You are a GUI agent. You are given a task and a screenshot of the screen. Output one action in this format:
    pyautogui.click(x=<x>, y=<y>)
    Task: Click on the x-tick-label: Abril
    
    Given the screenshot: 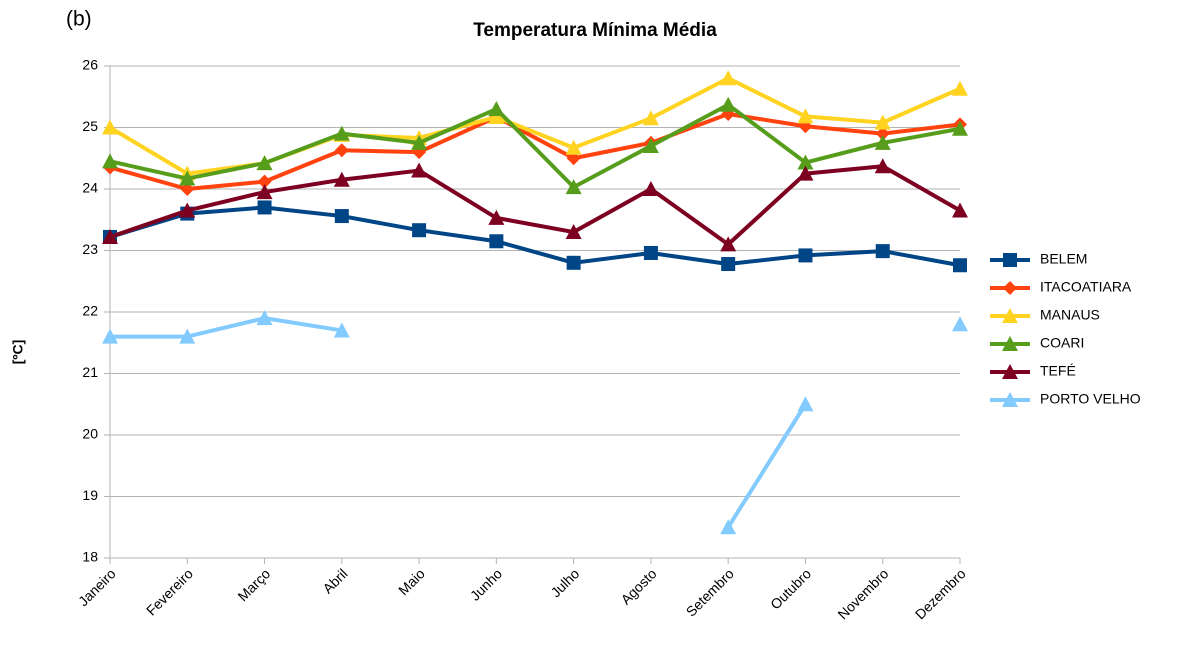 What is the action you would take?
    pyautogui.click(x=334, y=580)
    